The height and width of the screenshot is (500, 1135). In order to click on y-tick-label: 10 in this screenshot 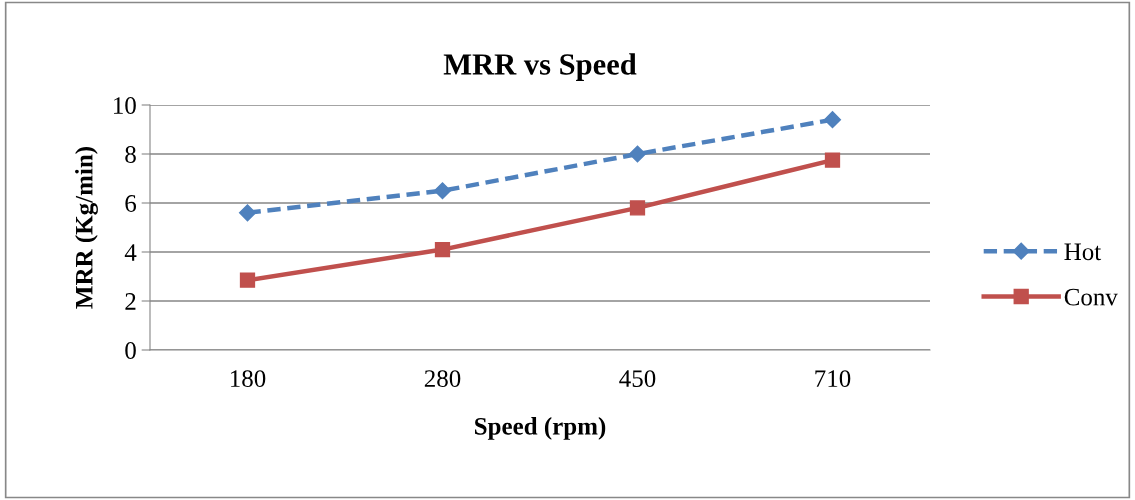, I will do `click(125, 105)`.